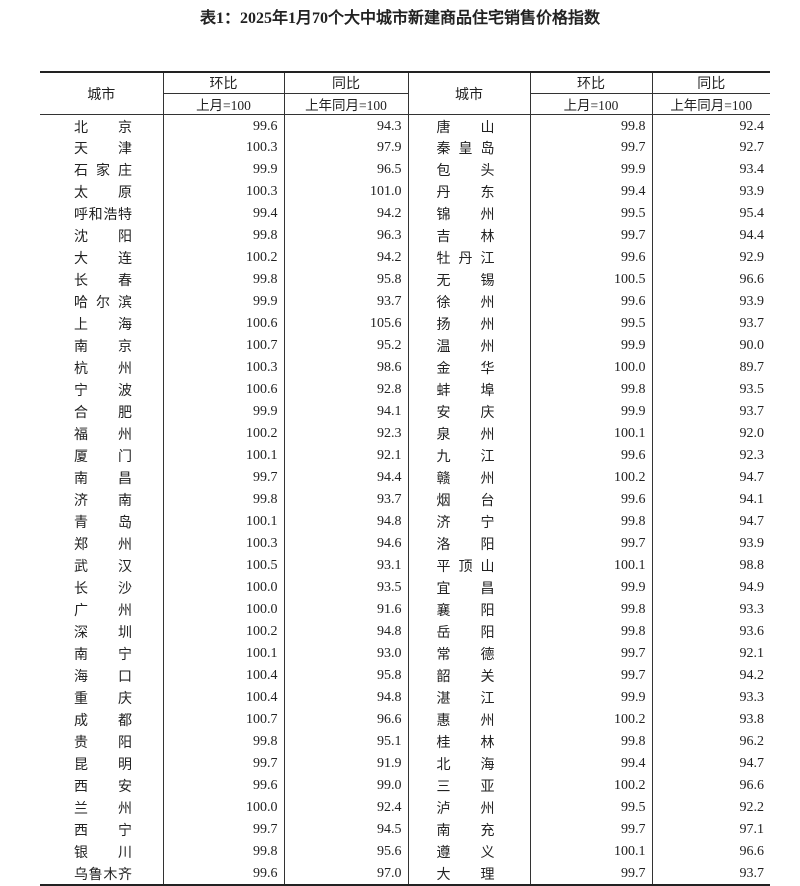 This screenshot has height=886, width=800. Describe the element at coordinates (468, 93) in the screenshot. I see `header-city-right: 城市` at that location.